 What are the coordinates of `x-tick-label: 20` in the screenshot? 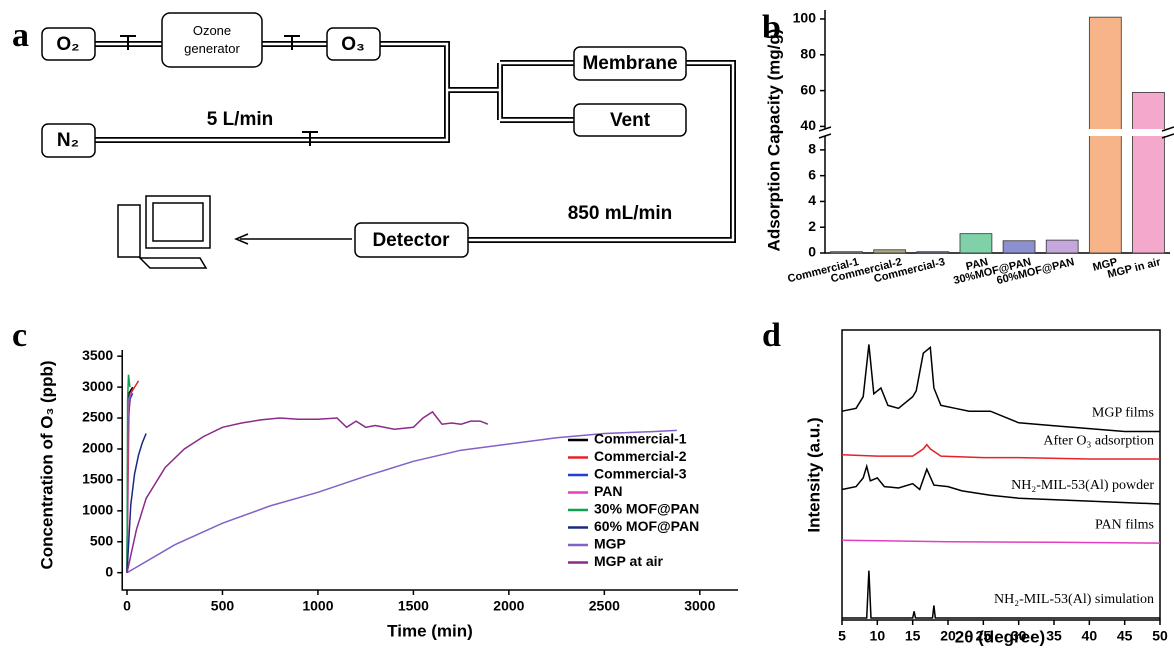 It's located at (948, 636).